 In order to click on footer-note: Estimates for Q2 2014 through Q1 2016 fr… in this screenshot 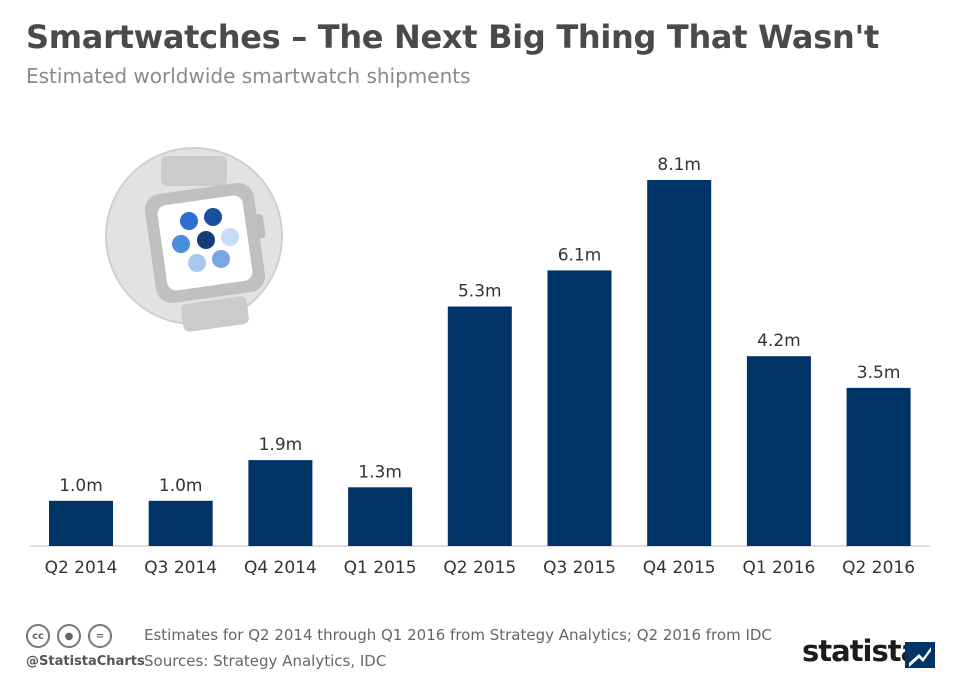, I will do `click(458, 635)`.